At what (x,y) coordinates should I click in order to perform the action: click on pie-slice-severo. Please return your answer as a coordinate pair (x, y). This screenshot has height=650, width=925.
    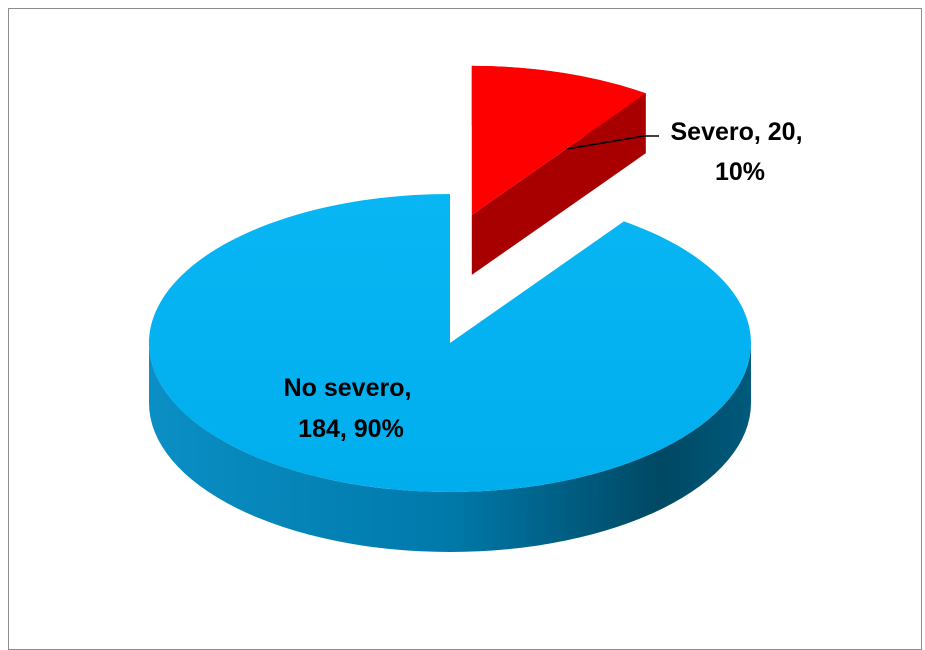
    Looking at the image, I should click on (558, 140).